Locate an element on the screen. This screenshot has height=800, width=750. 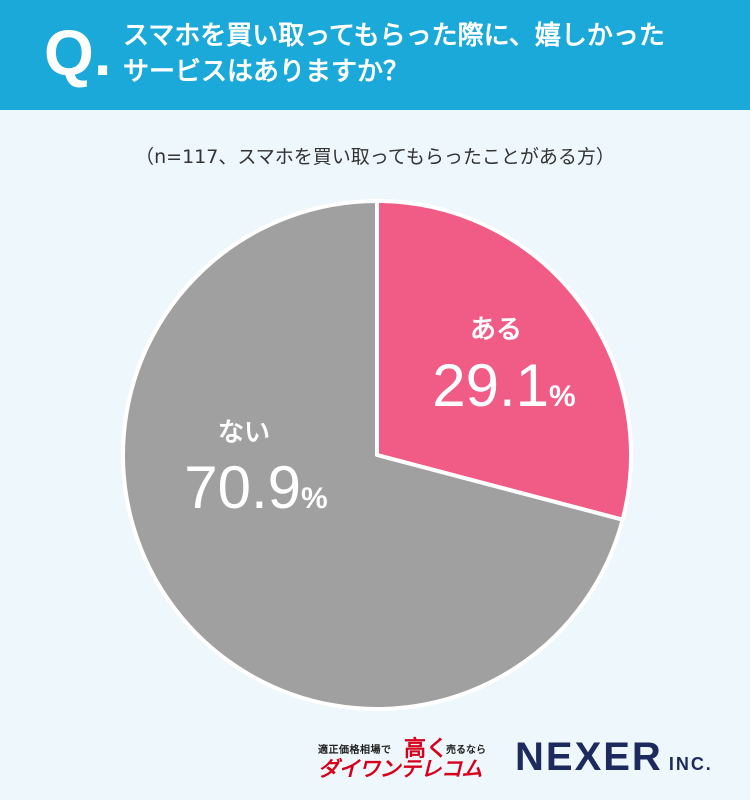
logo-tagline-right: 売るなら is located at coordinates (466, 750).